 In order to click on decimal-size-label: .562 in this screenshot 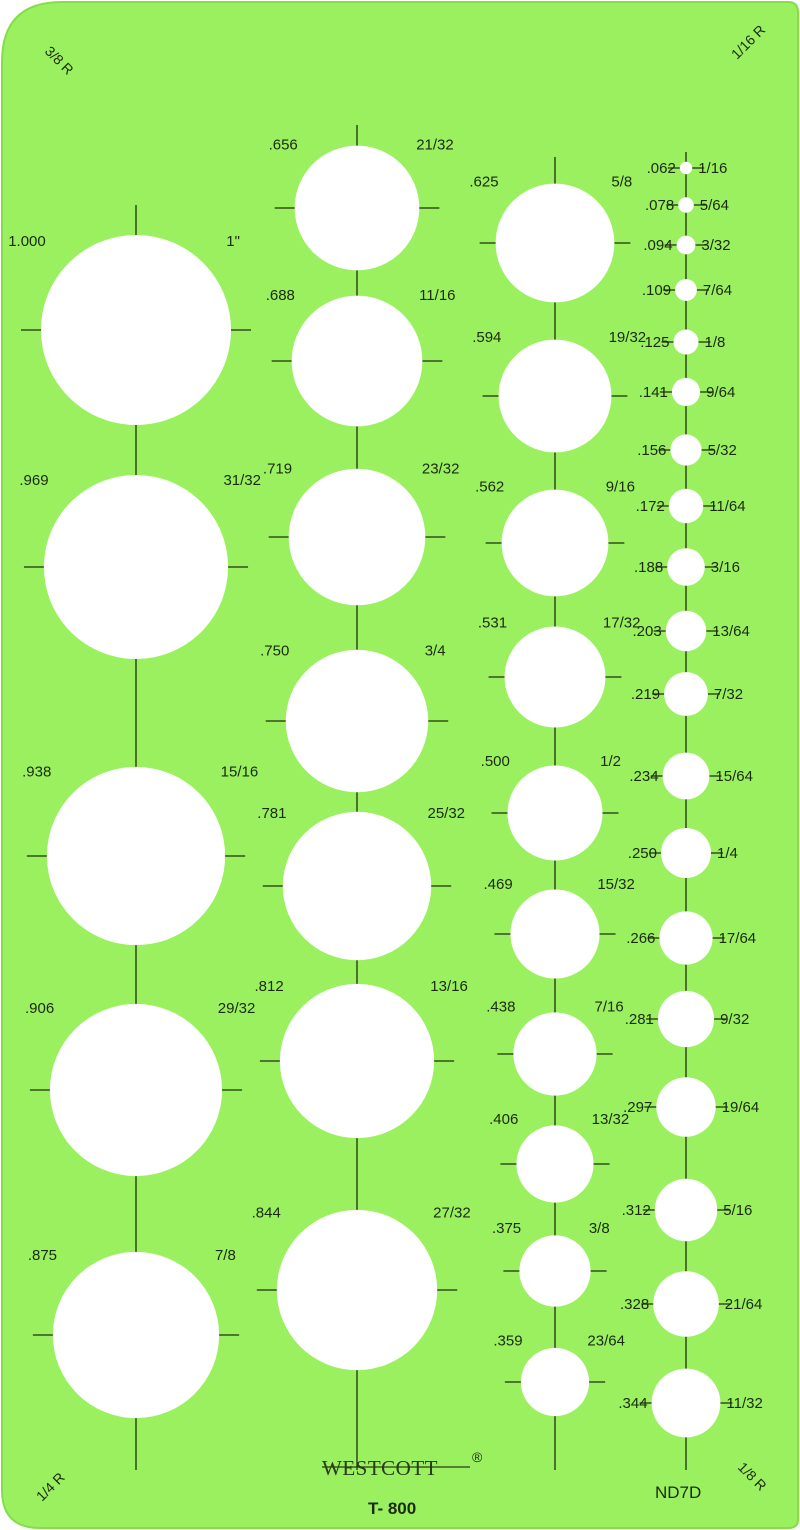, I will do `click(489, 486)`.